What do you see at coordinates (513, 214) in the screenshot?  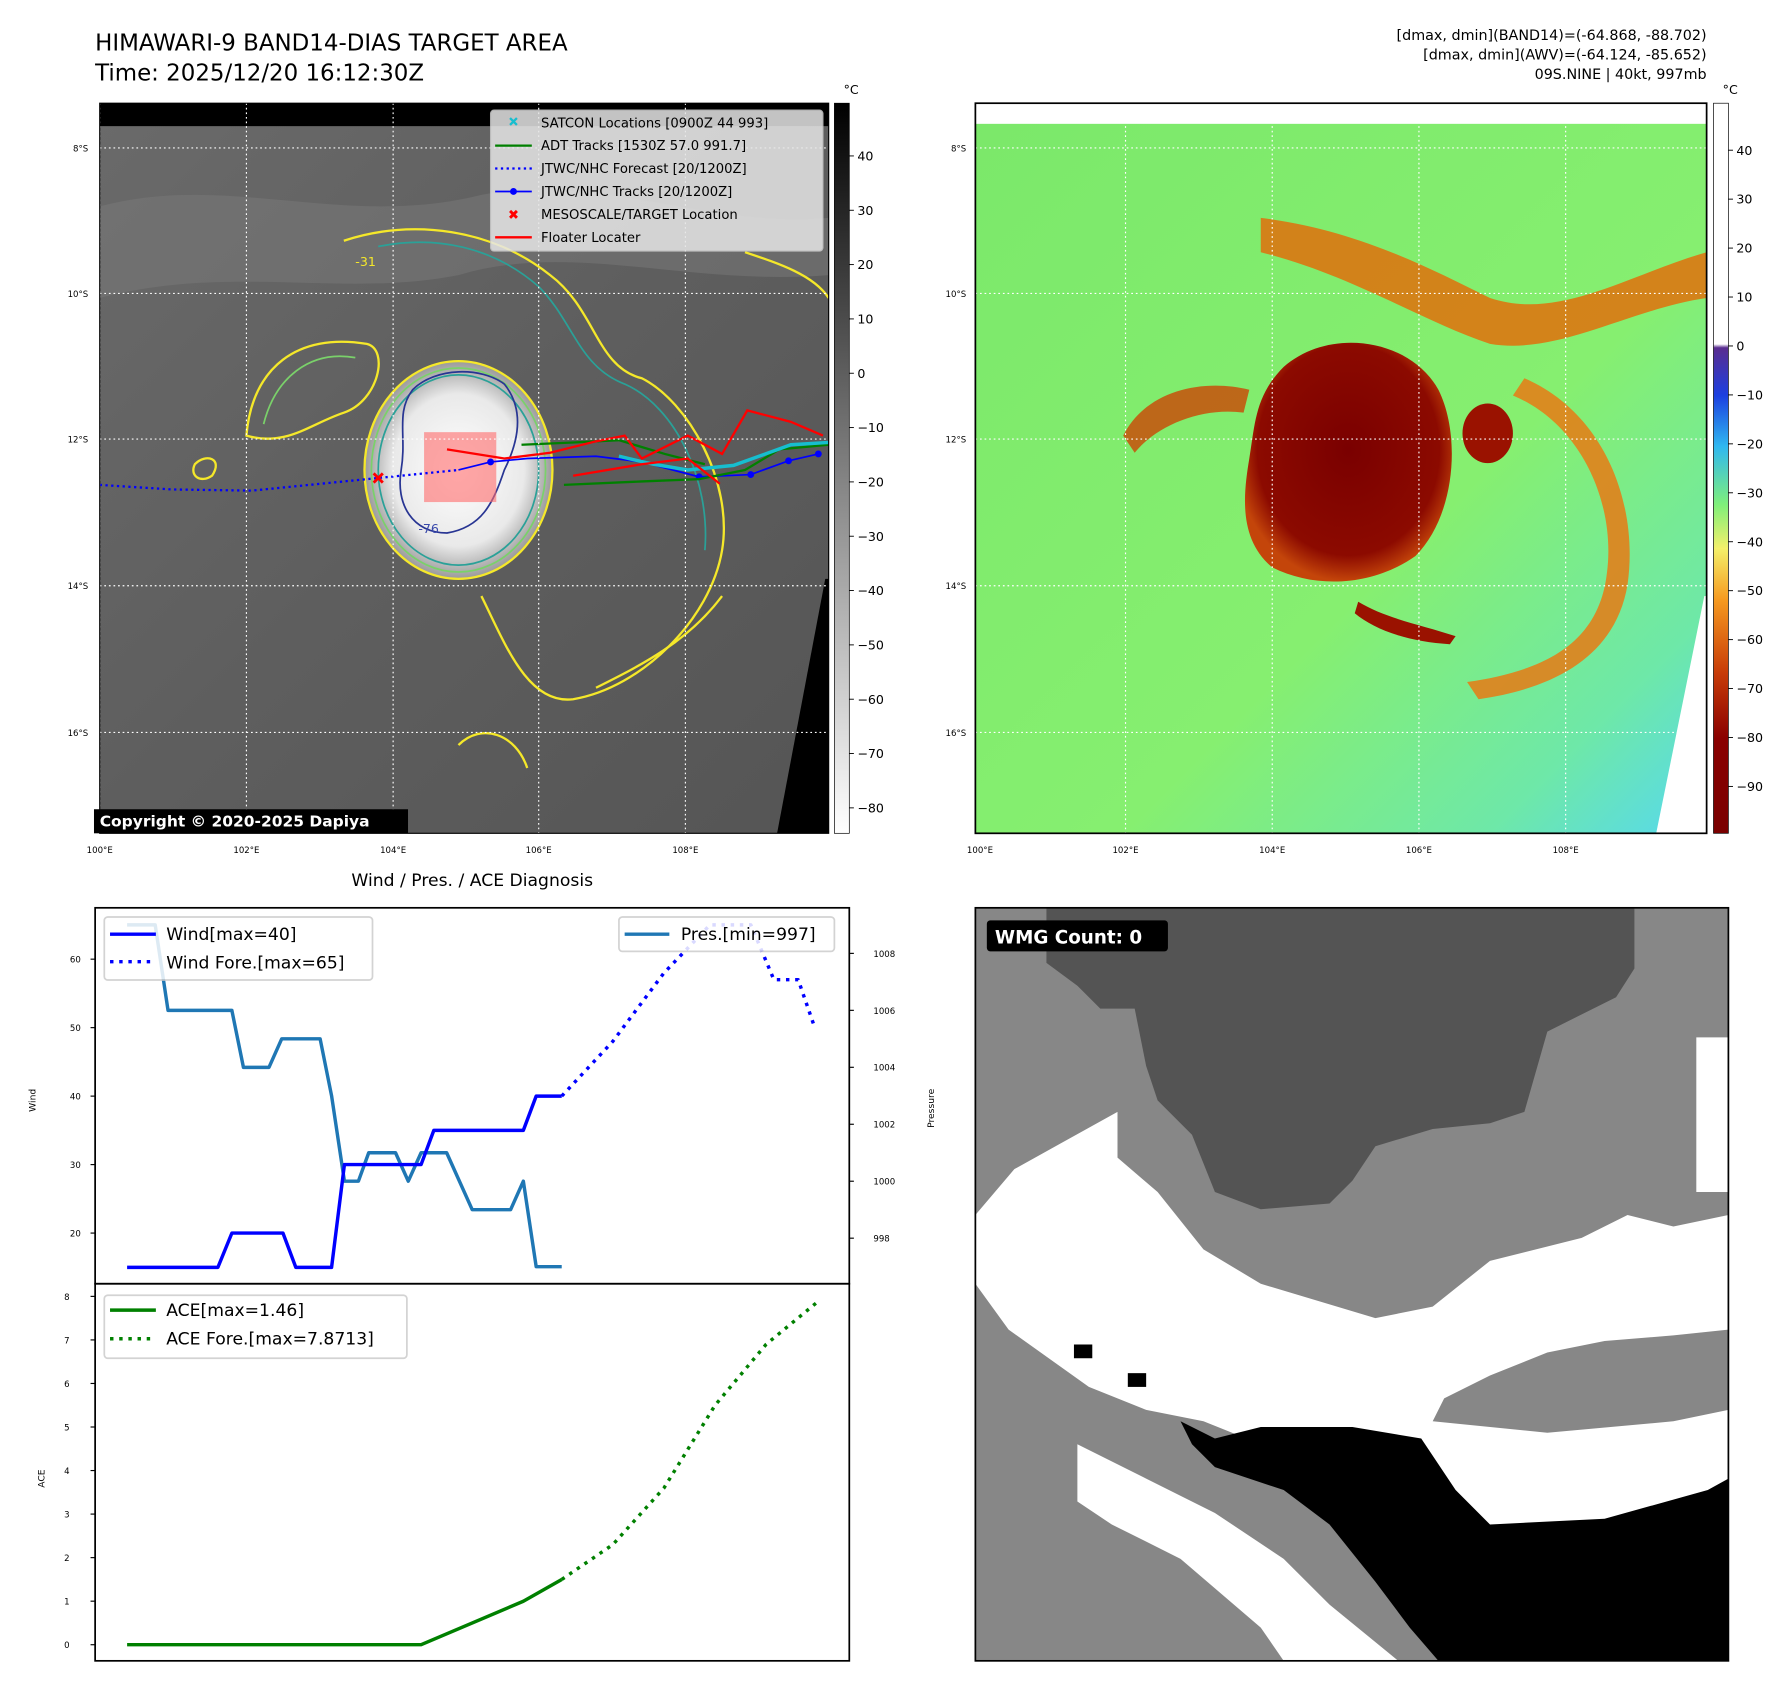 I see `target-x-icon` at bounding box center [513, 214].